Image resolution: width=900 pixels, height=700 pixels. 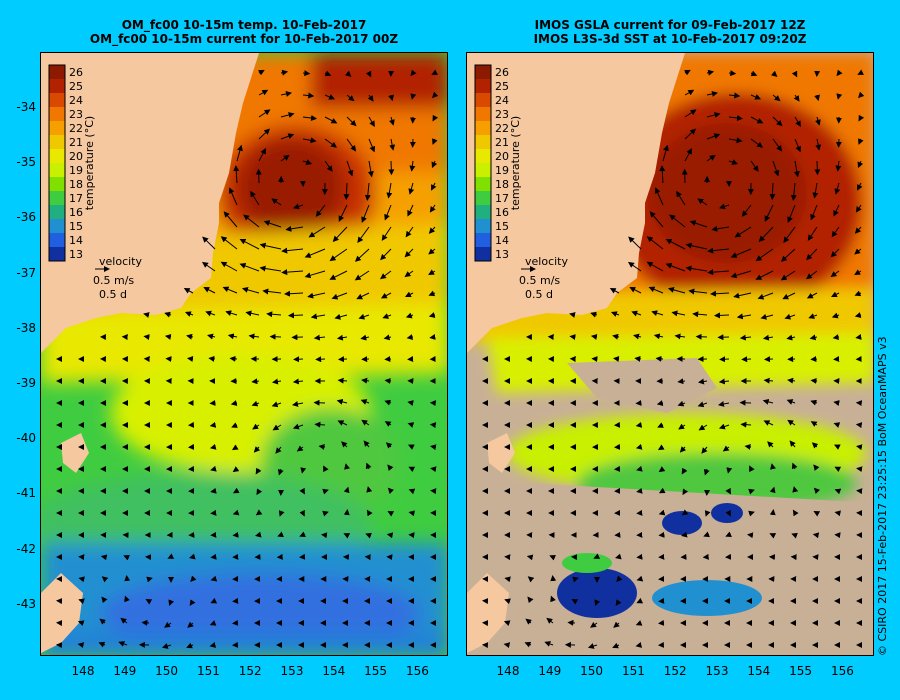 What do you see at coordinates (120, 261) in the screenshot?
I see `left-legend-title: velocity` at bounding box center [120, 261].